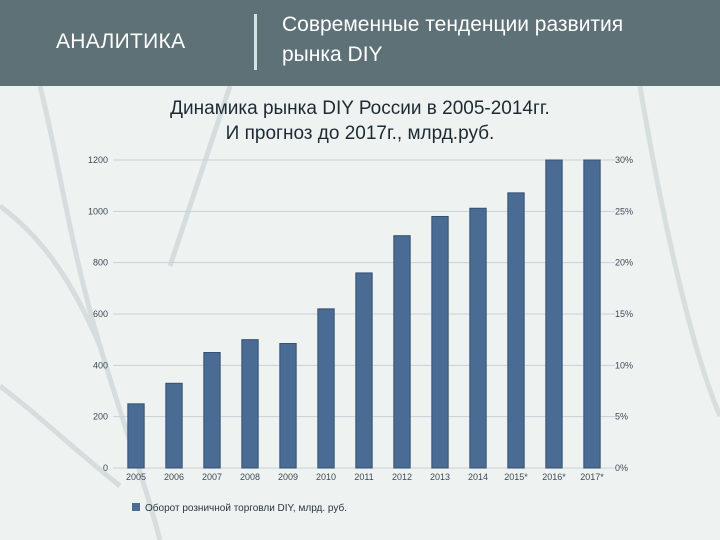 The height and width of the screenshot is (540, 720). What do you see at coordinates (174, 477) in the screenshot?
I see `x-tick-label: 2006` at bounding box center [174, 477].